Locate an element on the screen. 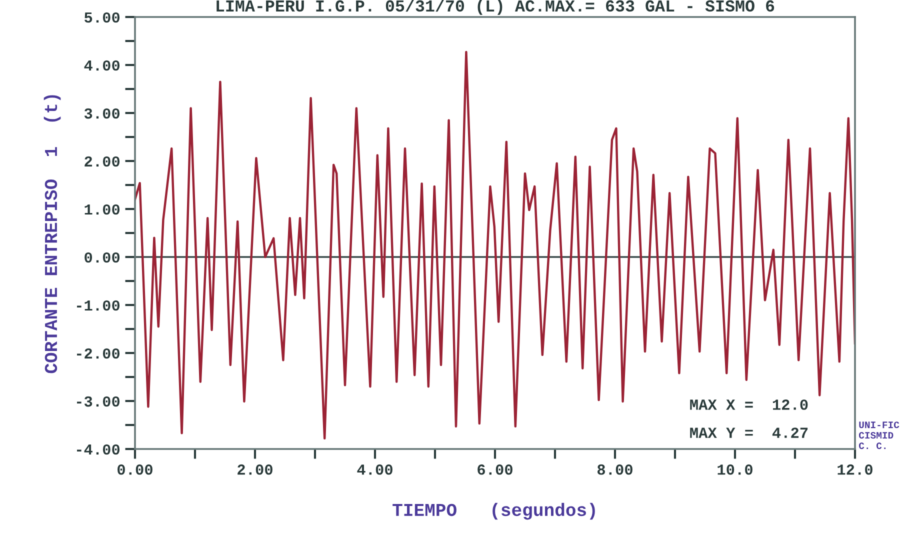  y-tick-label: 2.00 is located at coordinates (102, 161).